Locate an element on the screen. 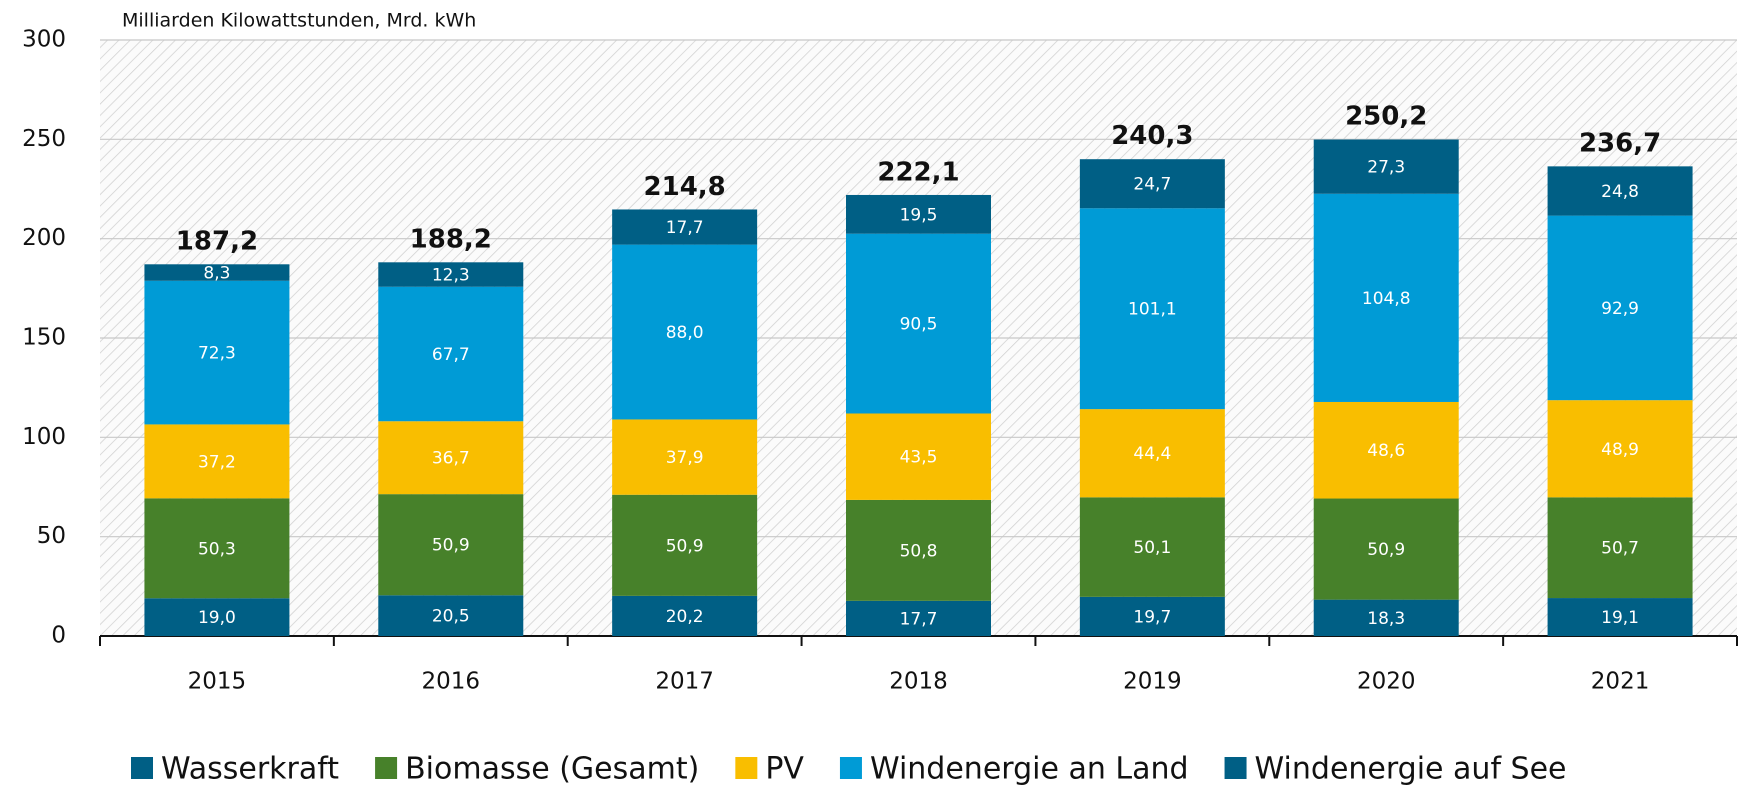 This screenshot has width=1744, height=791. data-label: 20,2 is located at coordinates (685, 617).